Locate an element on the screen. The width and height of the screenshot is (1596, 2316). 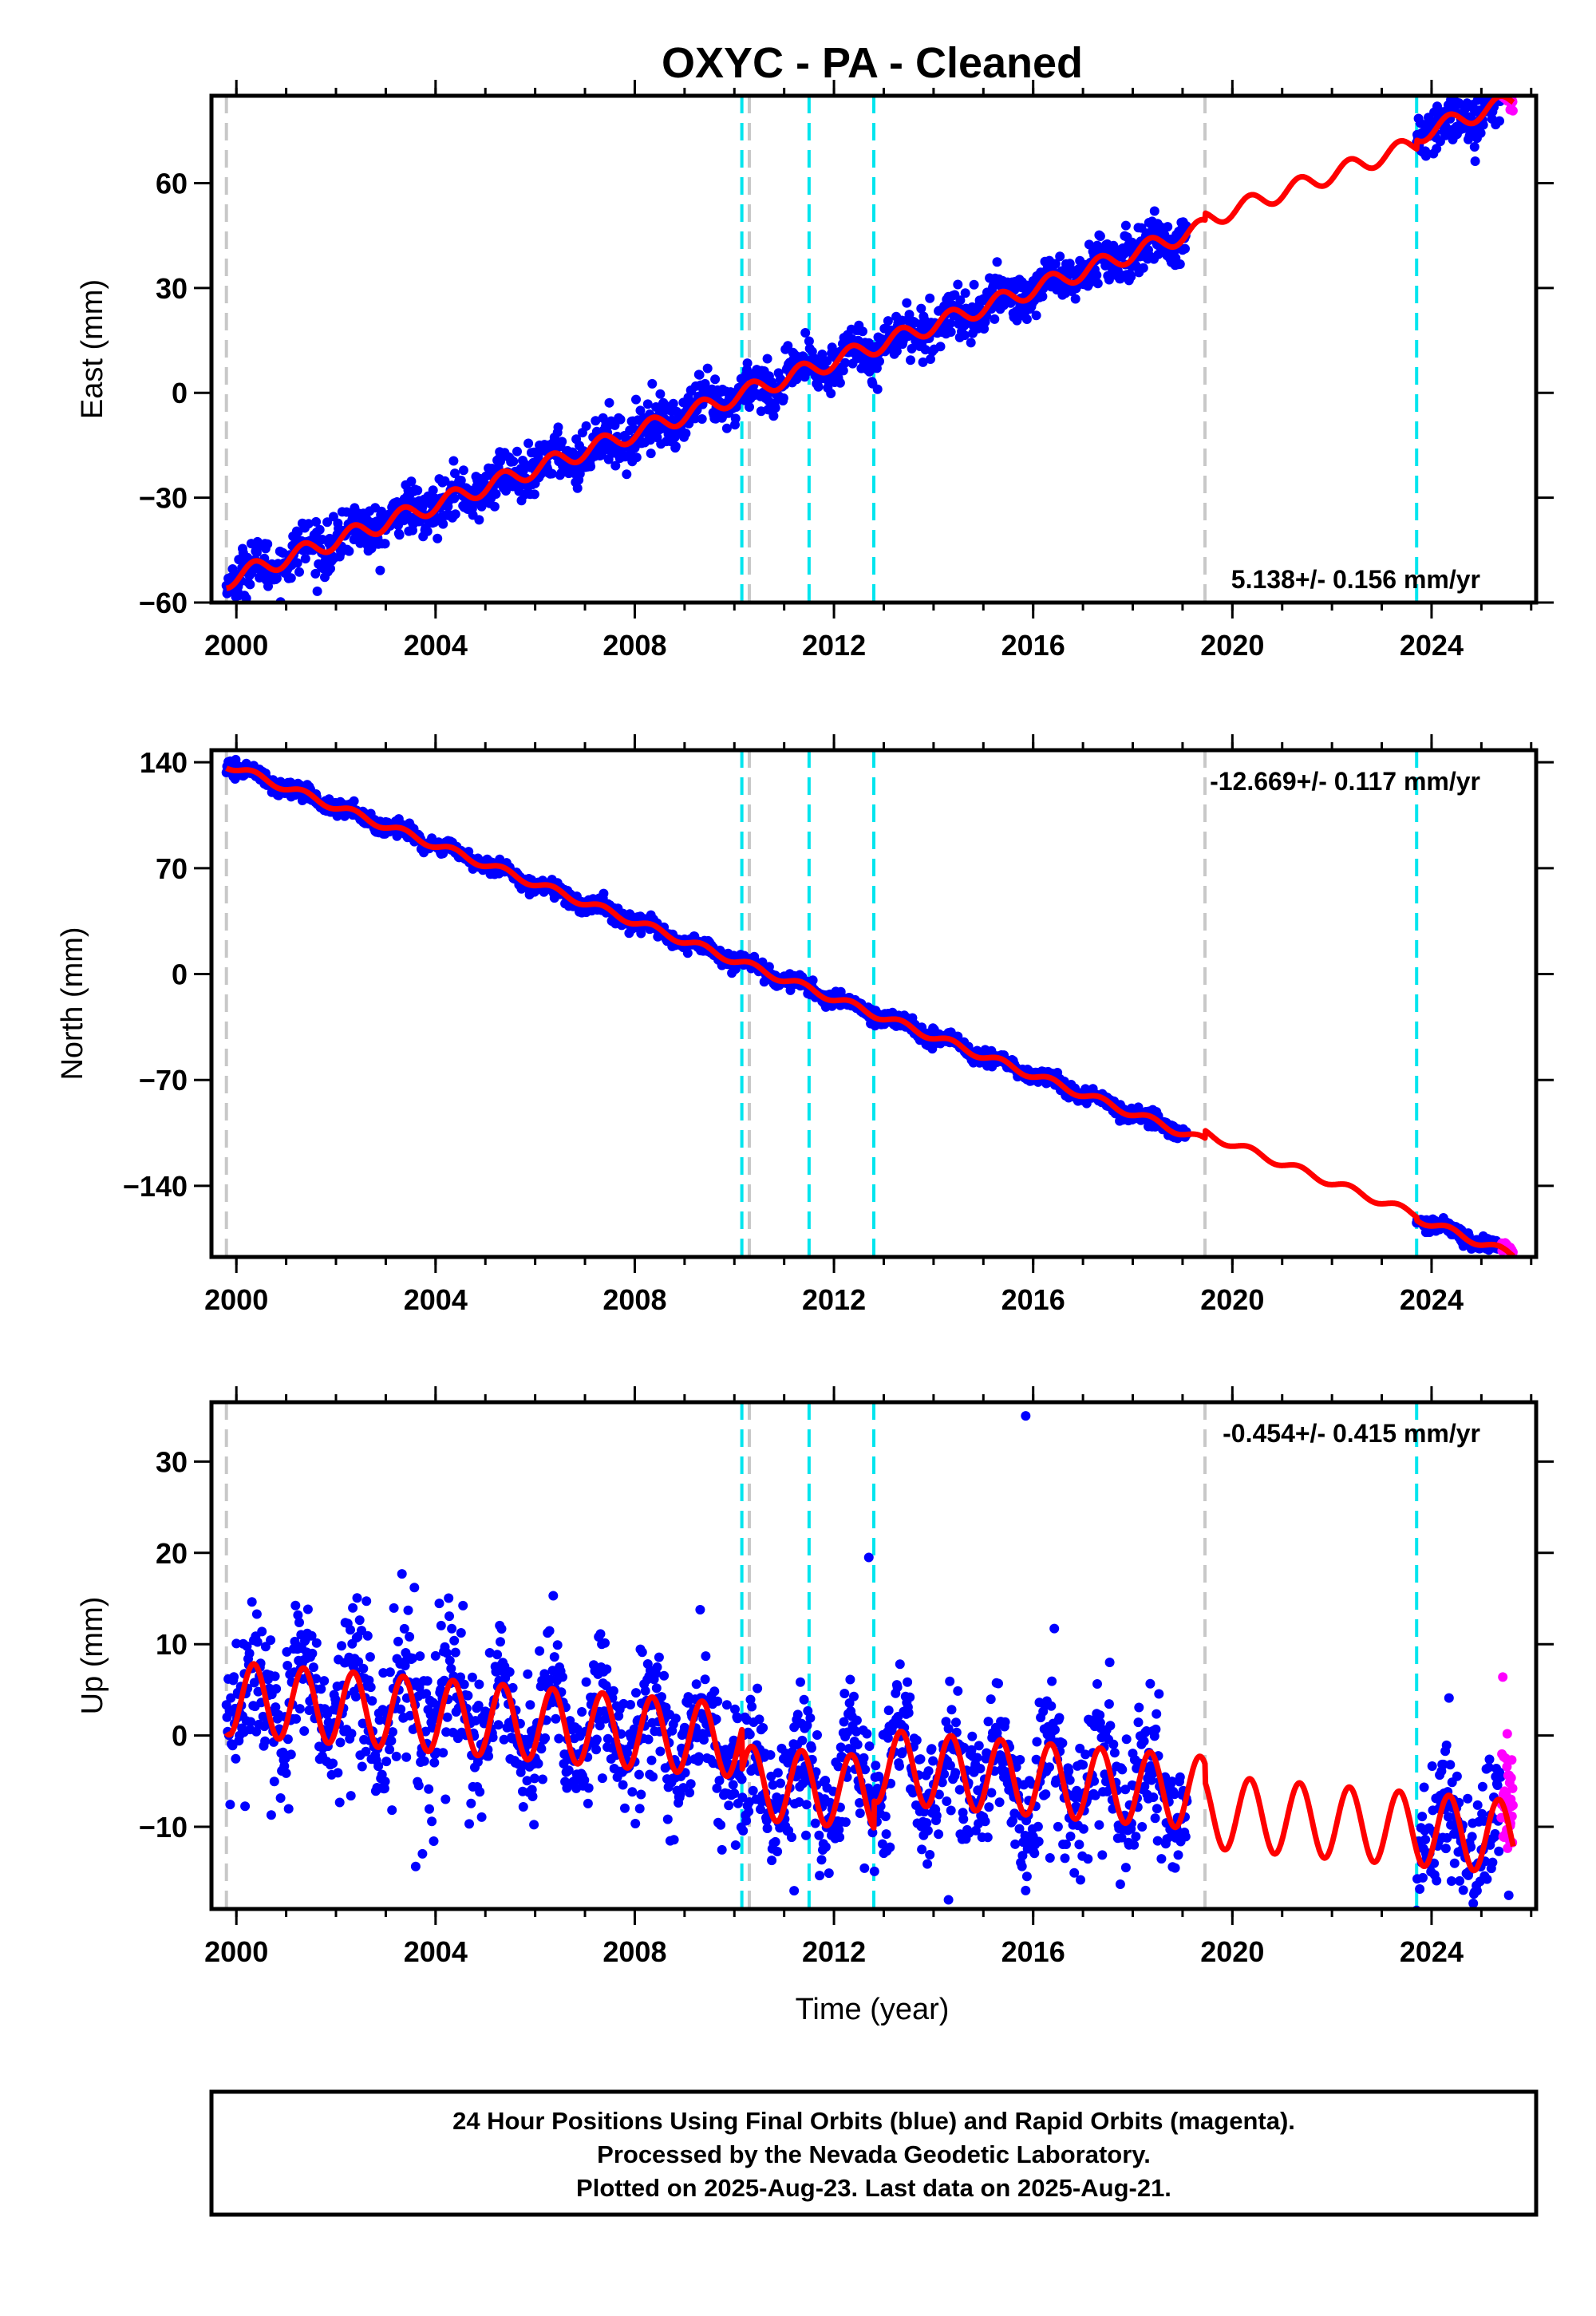
x-tick-label: 2020 is located at coordinates (1232, 1299).